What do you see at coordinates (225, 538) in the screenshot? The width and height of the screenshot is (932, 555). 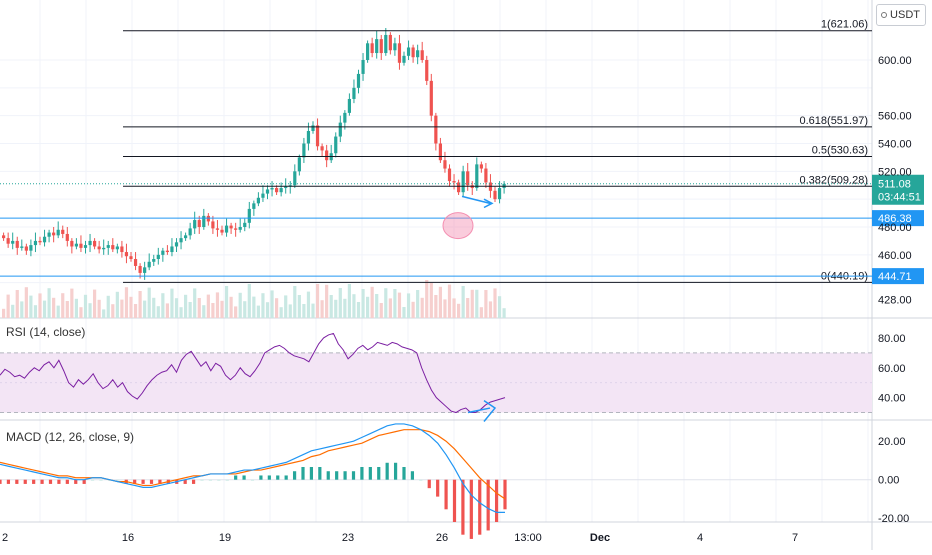 I see `x-tick-label: 19` at bounding box center [225, 538].